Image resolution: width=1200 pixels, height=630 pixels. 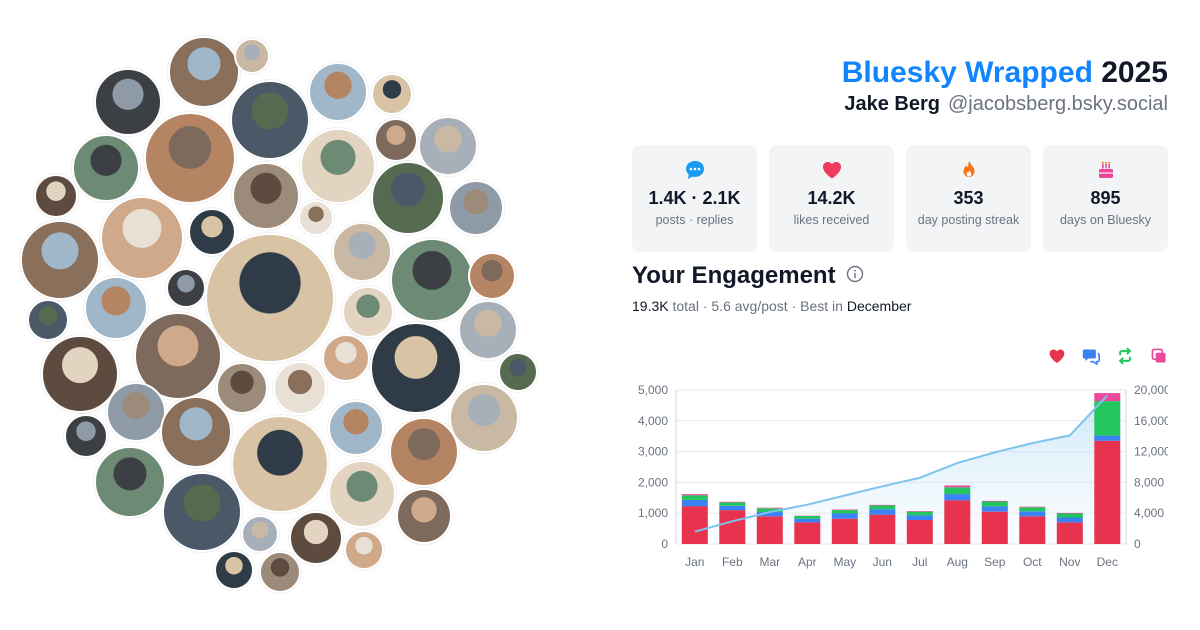 What do you see at coordinates (732, 562) in the screenshot?
I see `x-tick: Feb` at bounding box center [732, 562].